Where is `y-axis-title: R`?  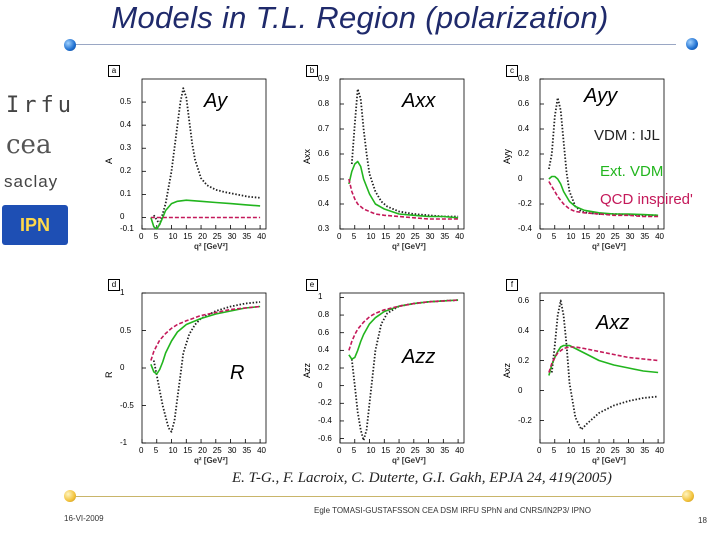
y-axis-title: R is located at coordinates (109, 375).